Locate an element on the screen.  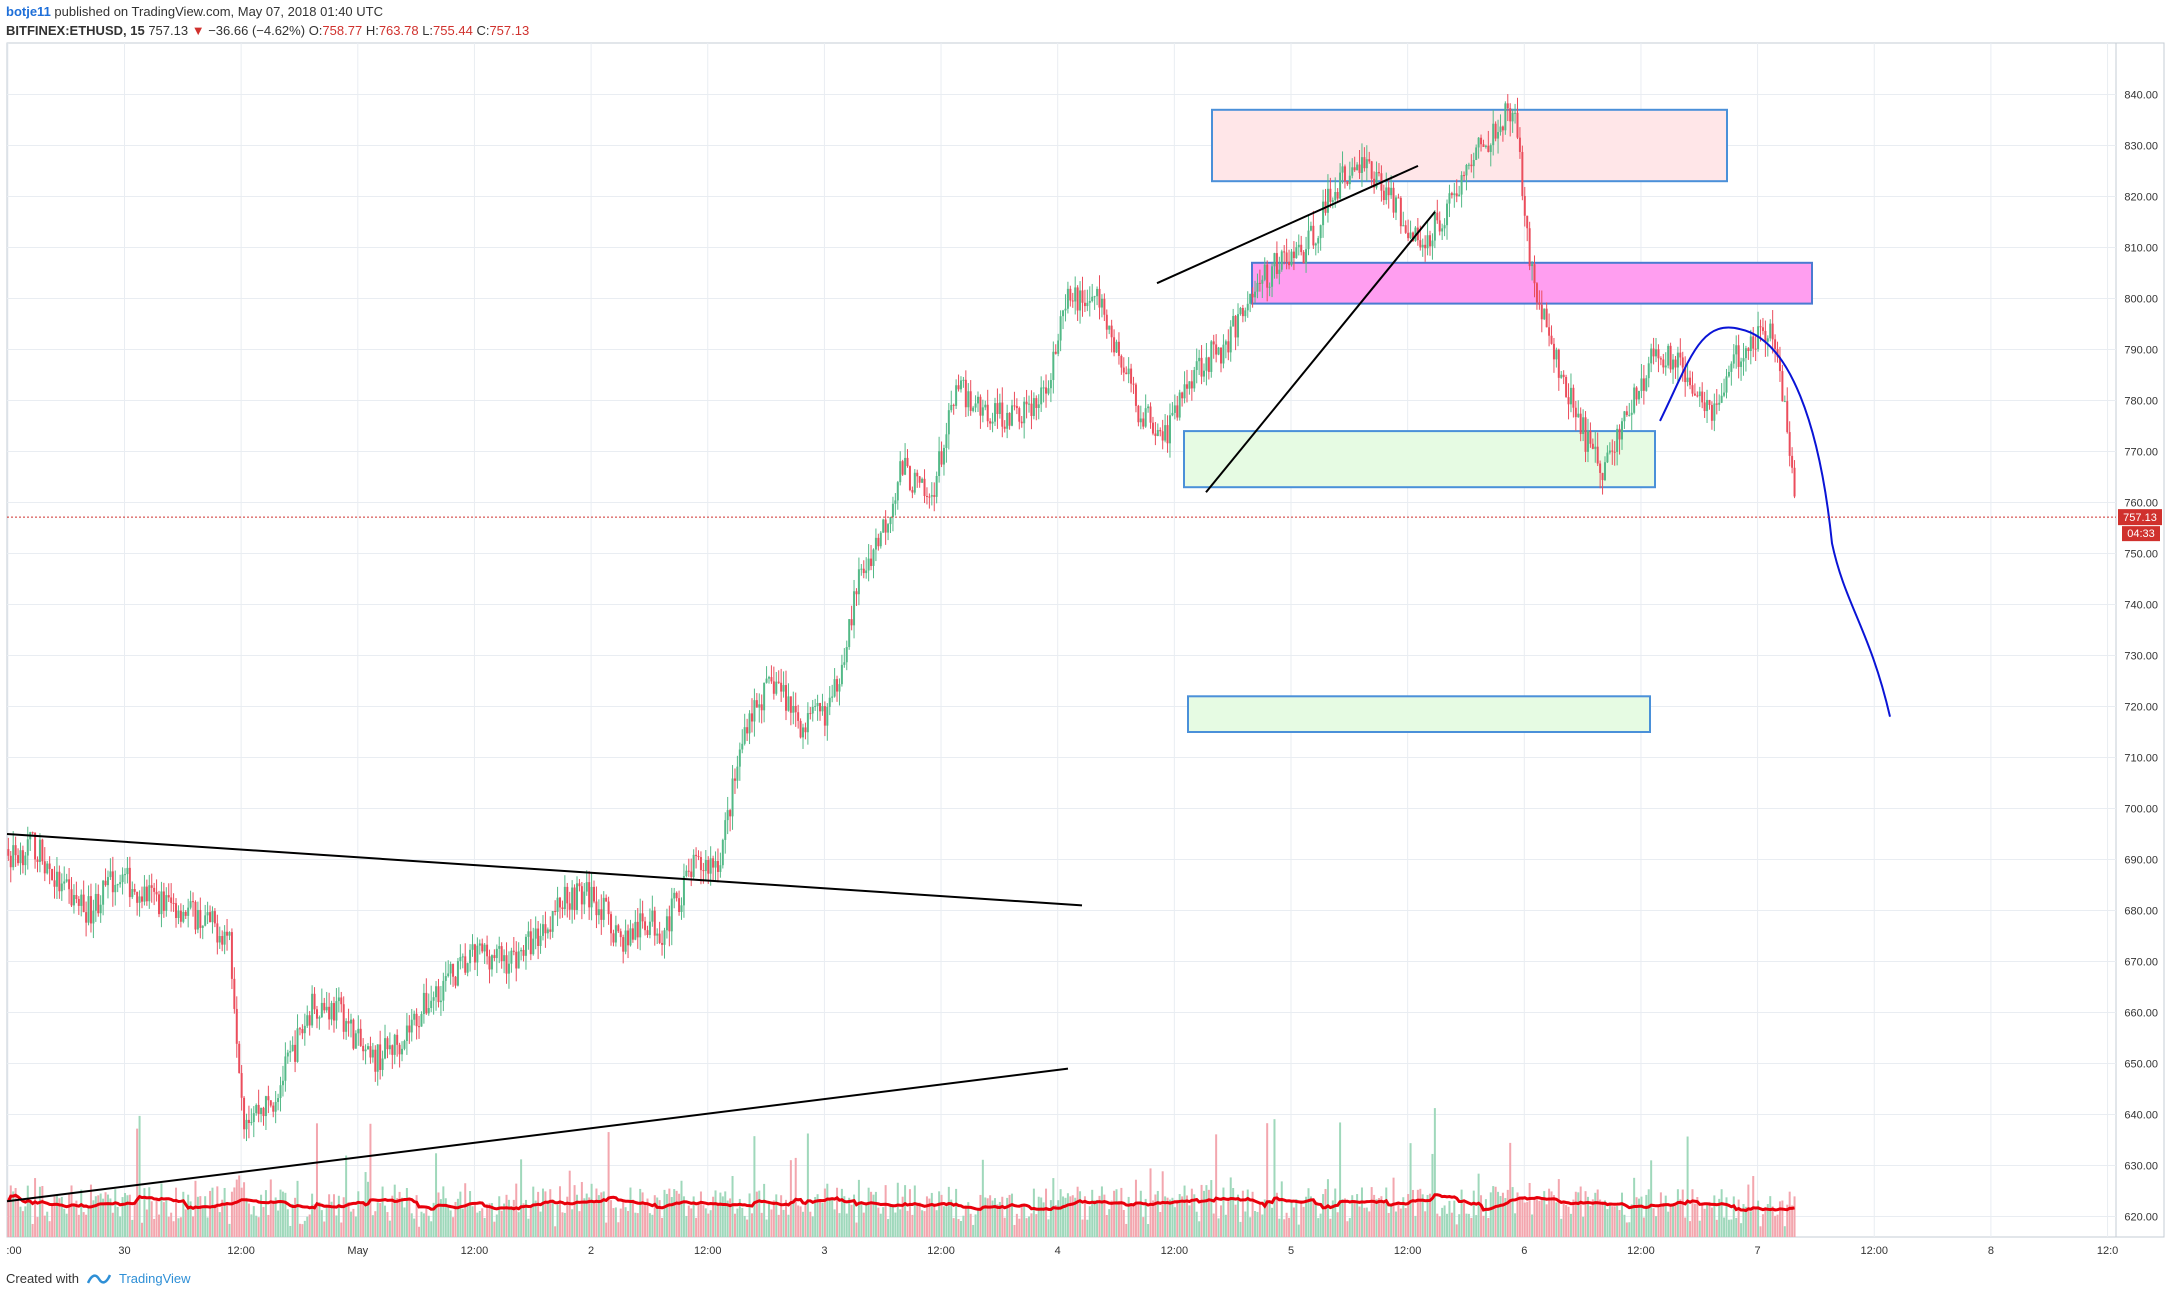
author-link: botje11 is located at coordinates (28, 11).